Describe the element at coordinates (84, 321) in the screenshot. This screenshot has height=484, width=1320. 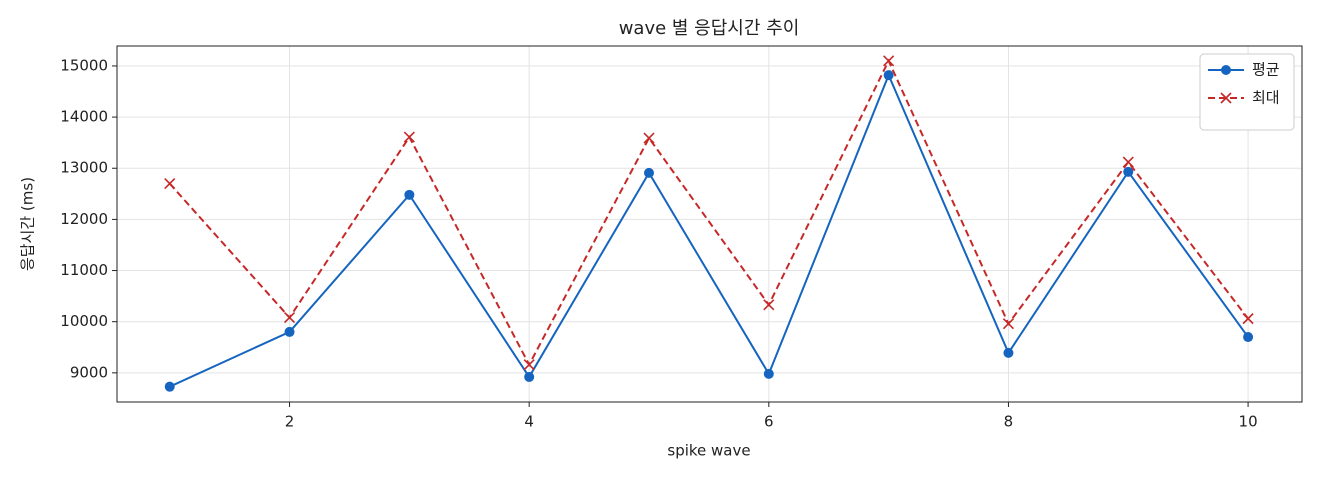
I see `y-tick-label: 10000` at that location.